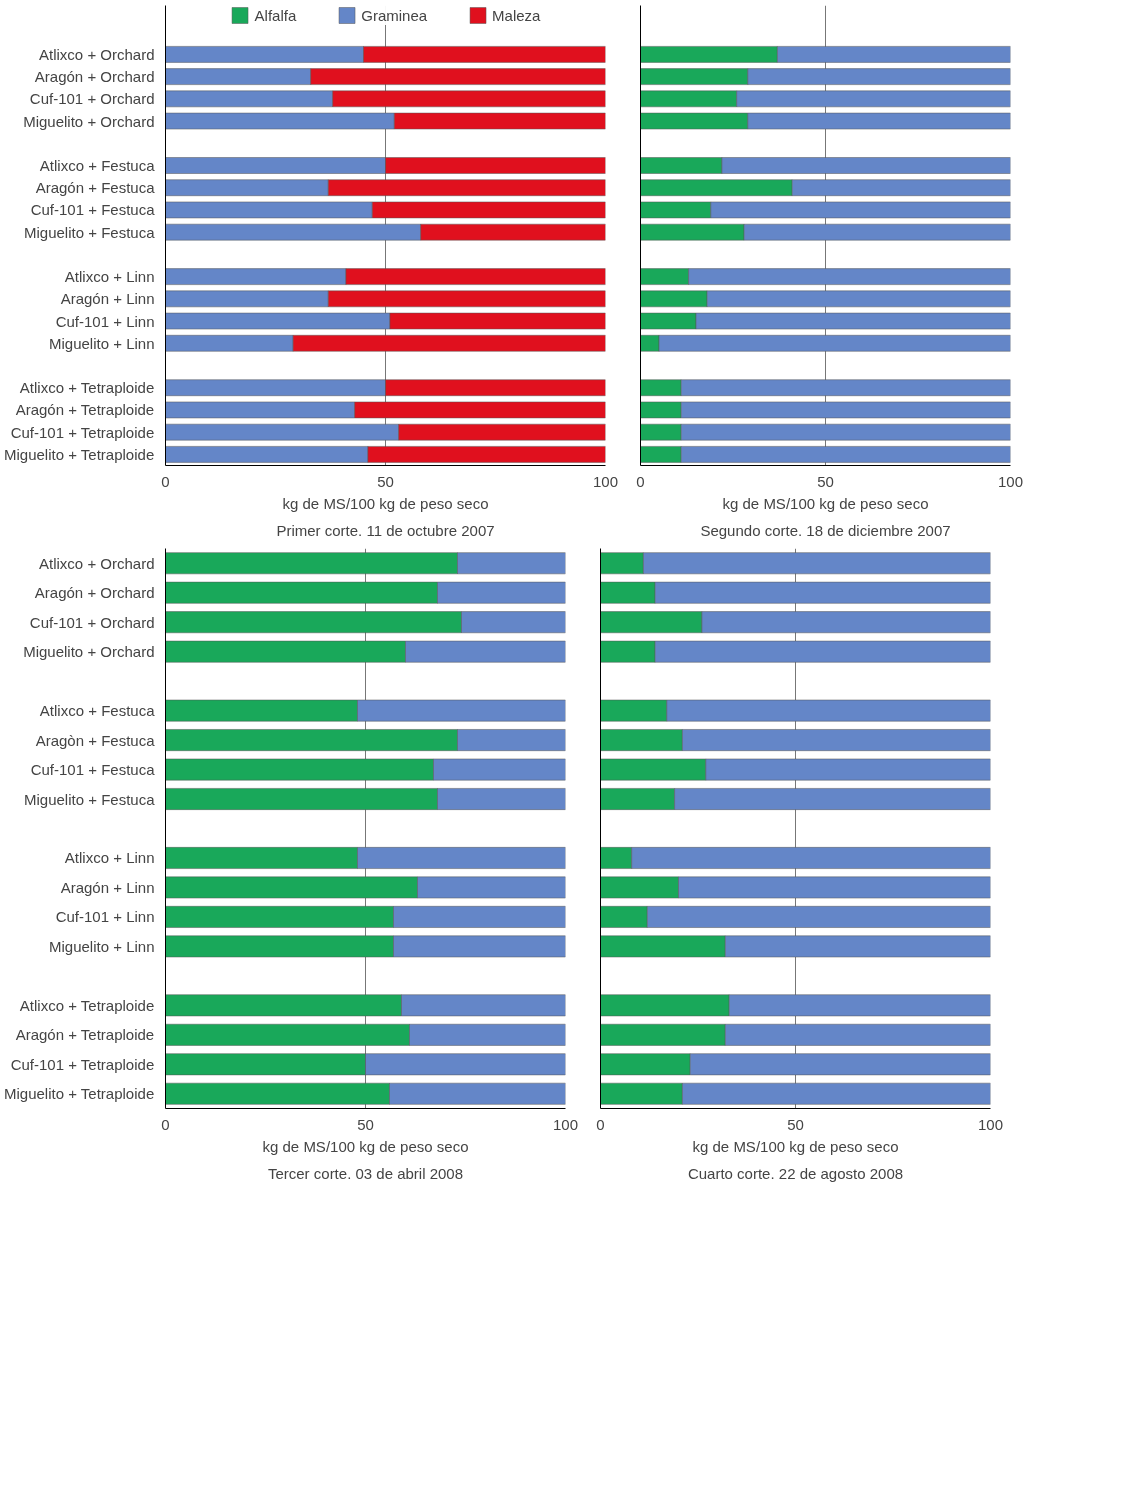 The width and height of the screenshot is (1125, 1509). What do you see at coordinates (365, 1173) in the screenshot?
I see `text: Tercer corte. 03 de abril 2008` at bounding box center [365, 1173].